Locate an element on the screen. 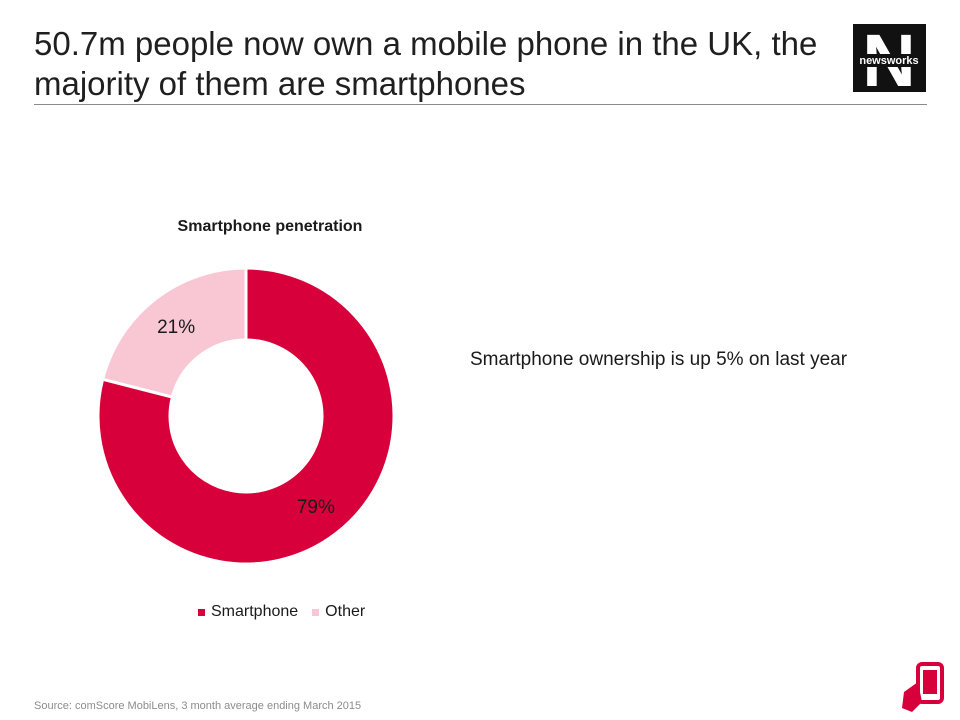 The width and height of the screenshot is (960, 720). legend-label-other: Other is located at coordinates (345, 611).